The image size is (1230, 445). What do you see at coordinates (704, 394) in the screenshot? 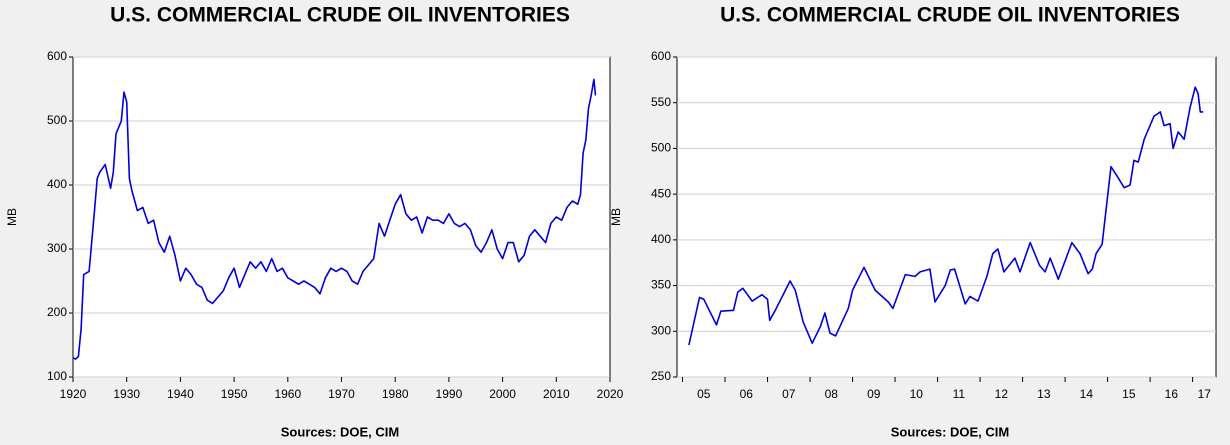
I see `x-tick-label: 05` at bounding box center [704, 394].